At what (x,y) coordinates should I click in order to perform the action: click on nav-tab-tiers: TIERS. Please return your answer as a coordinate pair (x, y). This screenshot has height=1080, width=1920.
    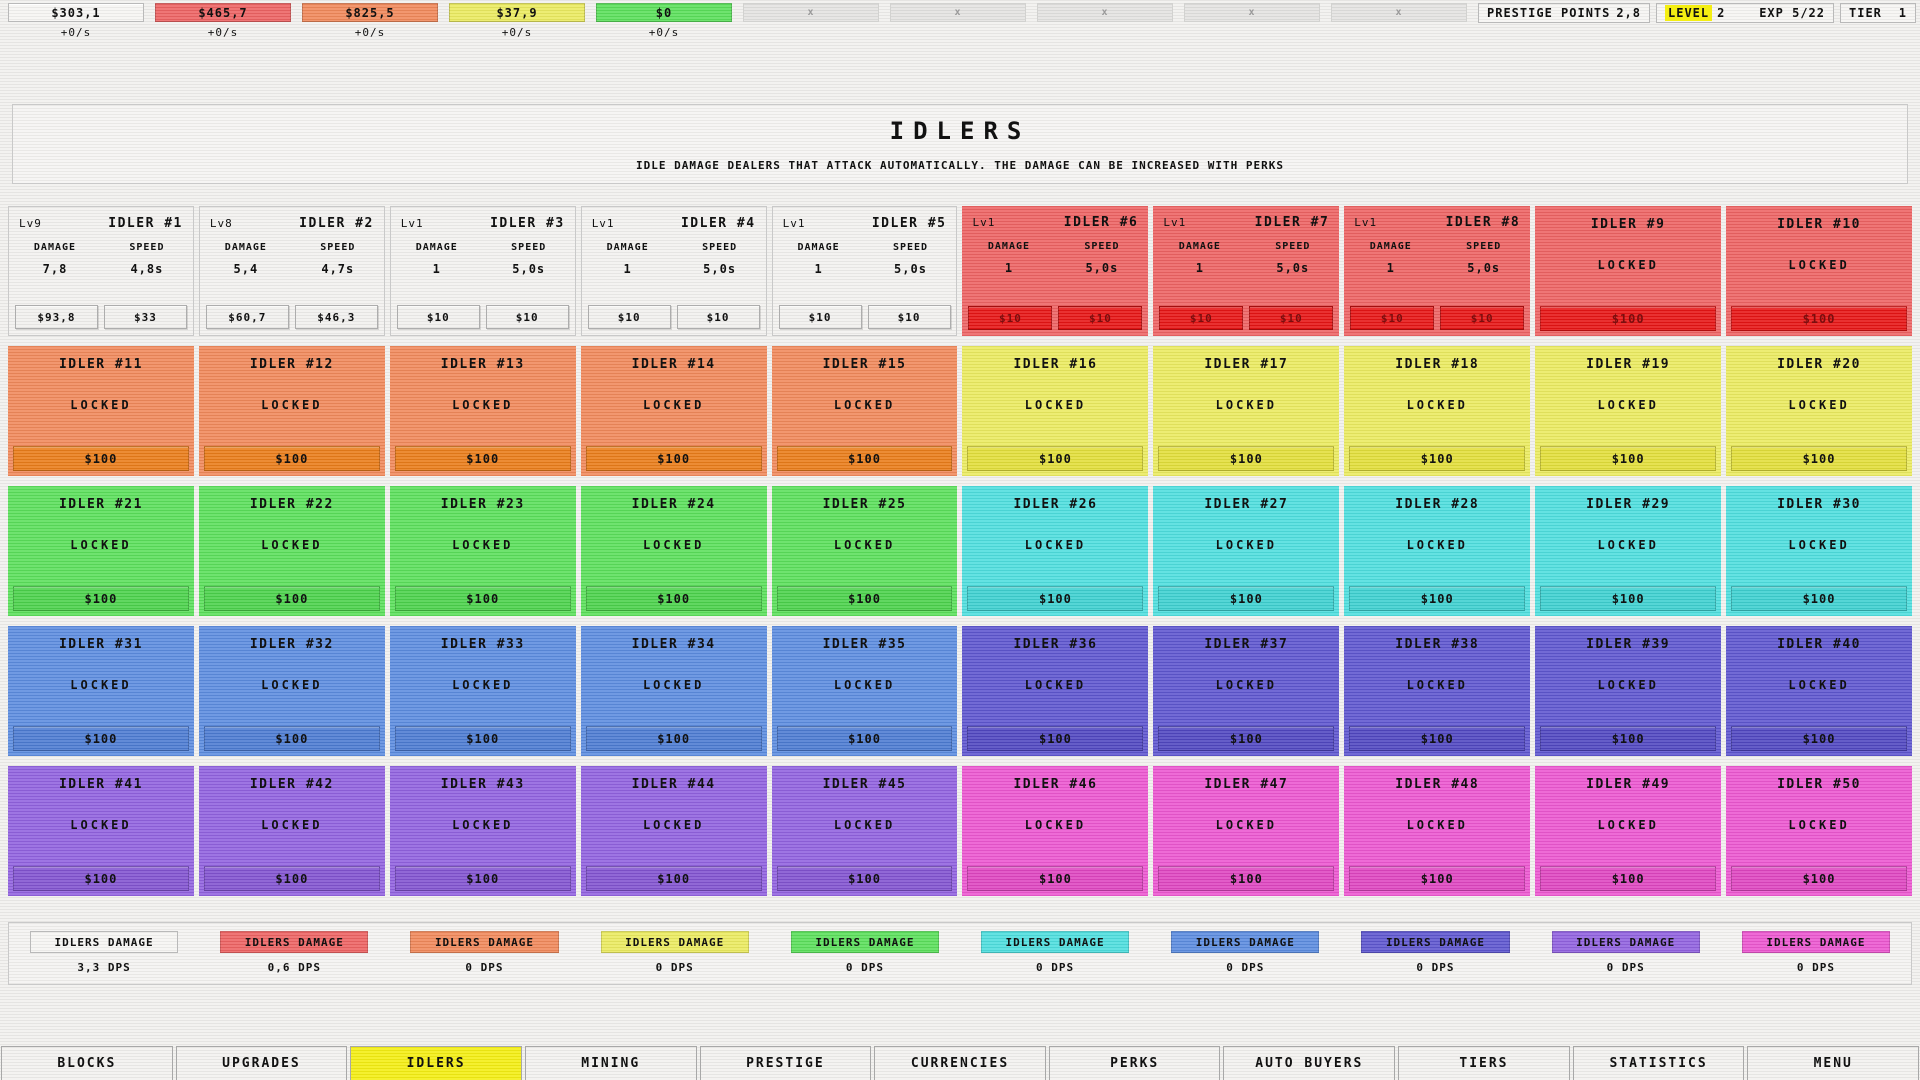
    Looking at the image, I should click on (1484, 1063).